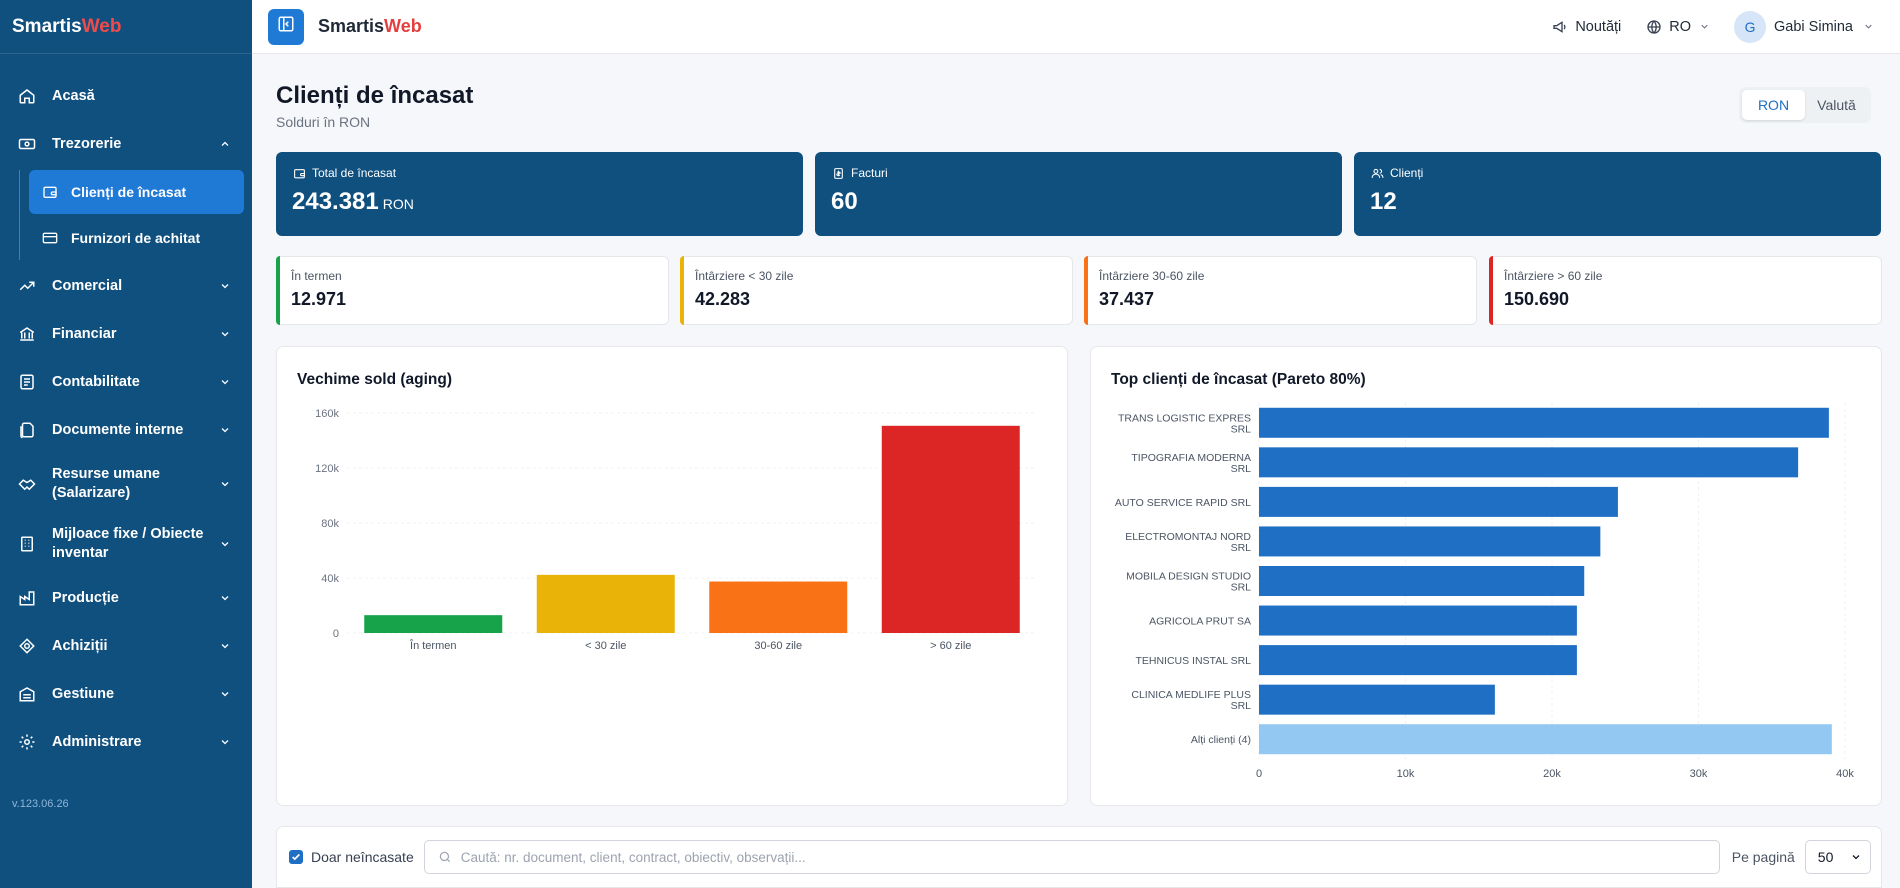  I want to click on search-input, so click(1089, 857).